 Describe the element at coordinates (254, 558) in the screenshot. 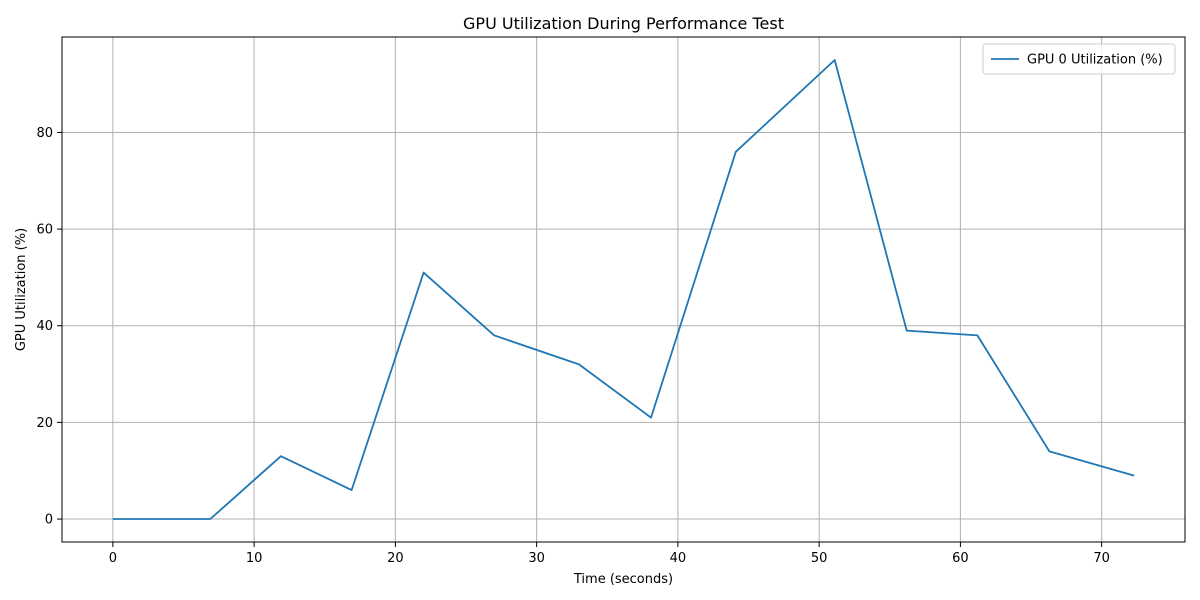

I see `x-tick-label: 10` at that location.